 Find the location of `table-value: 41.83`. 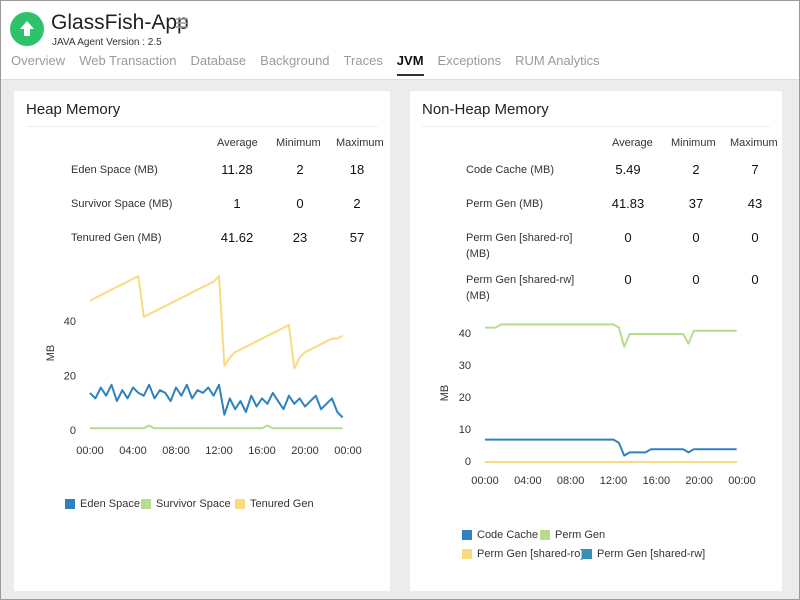

table-value: 41.83 is located at coordinates (628, 203).